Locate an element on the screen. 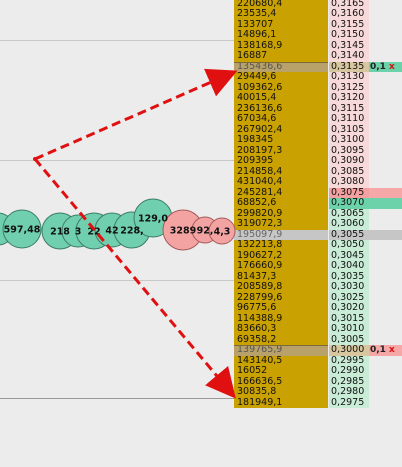 Image resolution: width=402 pixels, height=467 pixels. ladder-row: 138168,9 0,3145 is located at coordinates (318, 45).